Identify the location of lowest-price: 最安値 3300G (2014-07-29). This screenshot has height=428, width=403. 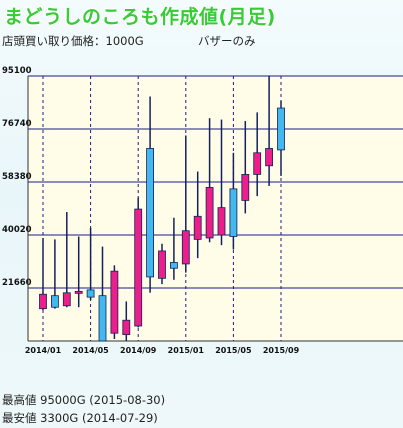
(80, 418).